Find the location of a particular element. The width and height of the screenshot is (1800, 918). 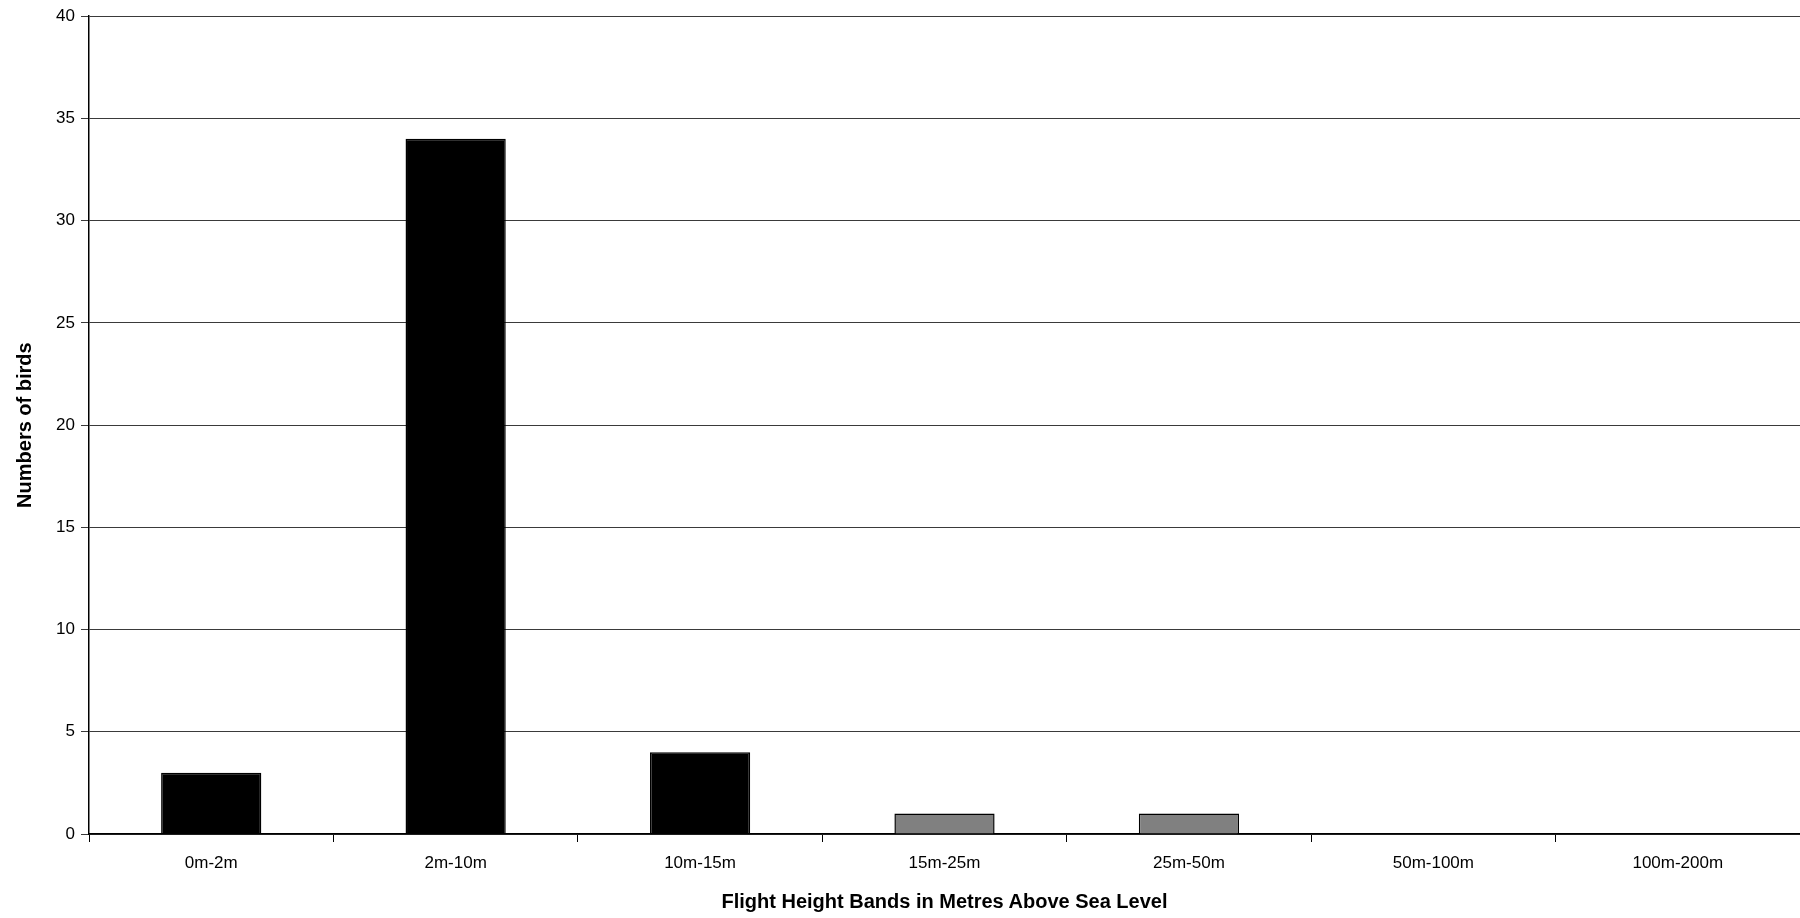

x-tick-label: 10m-15m is located at coordinates (700, 862).